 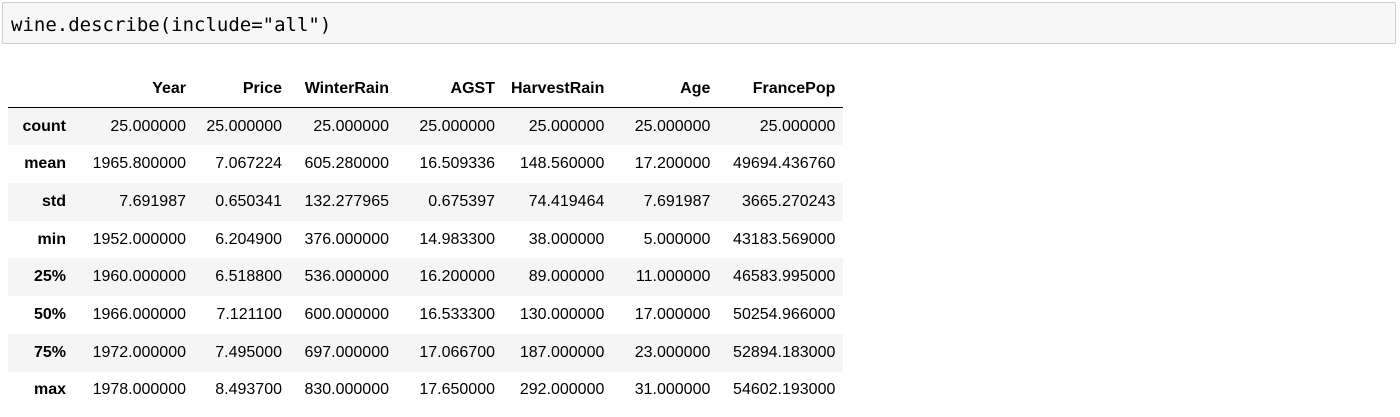 I want to click on table-cell: 17.000000, so click(x=672, y=314).